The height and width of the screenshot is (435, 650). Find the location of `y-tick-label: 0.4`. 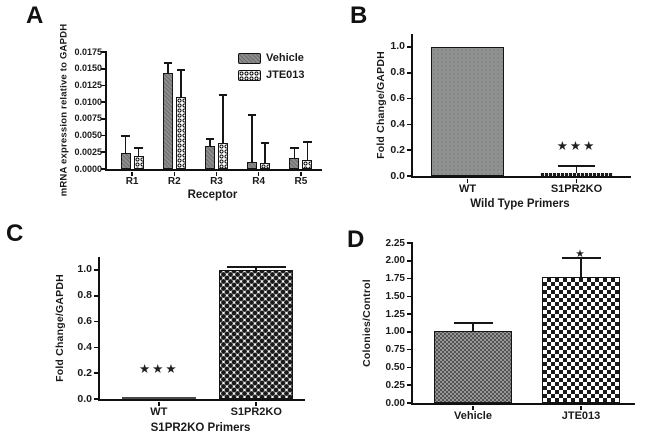

y-tick-label: 0.4 is located at coordinates (397, 123).